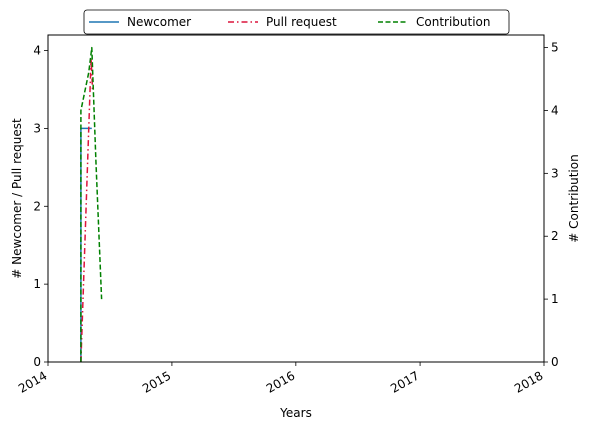 Image resolution: width=592 pixels, height=431 pixels. Describe the element at coordinates (574, 198) in the screenshot. I see `right-y-axis-label: # Contribution` at that location.